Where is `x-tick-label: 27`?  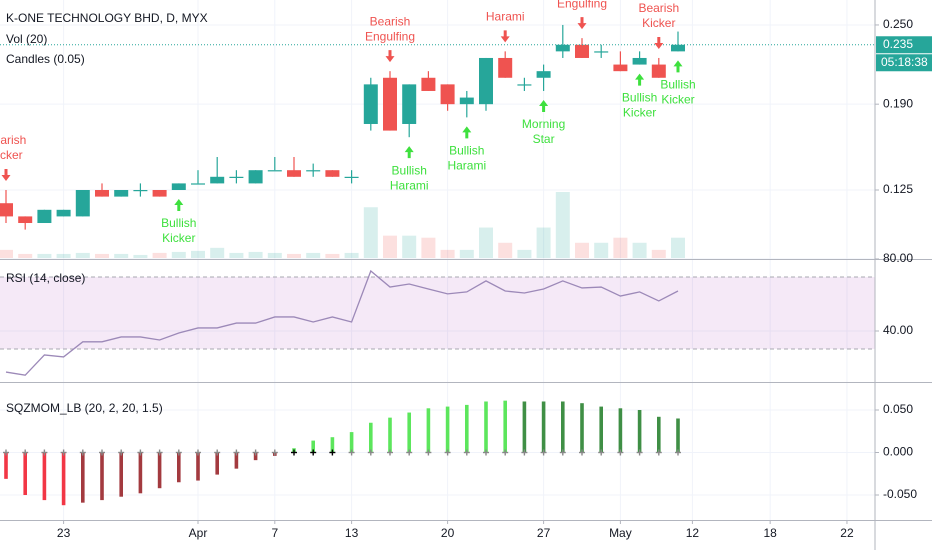
x-tick-label: 27 is located at coordinates (544, 533).